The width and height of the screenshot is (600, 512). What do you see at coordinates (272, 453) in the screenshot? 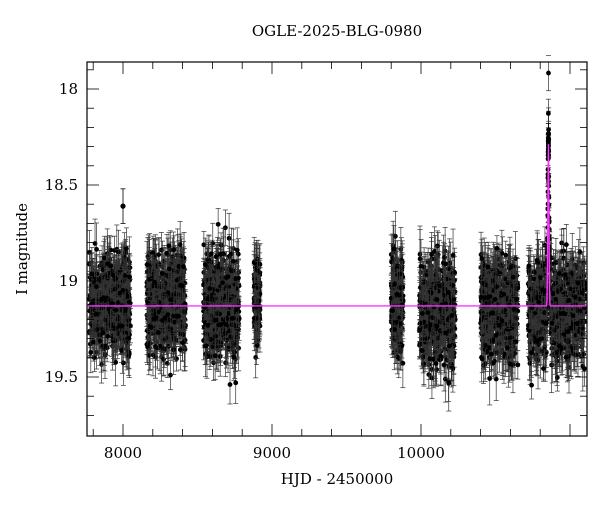
I see `x-tick-label: 9000` at bounding box center [272, 453].